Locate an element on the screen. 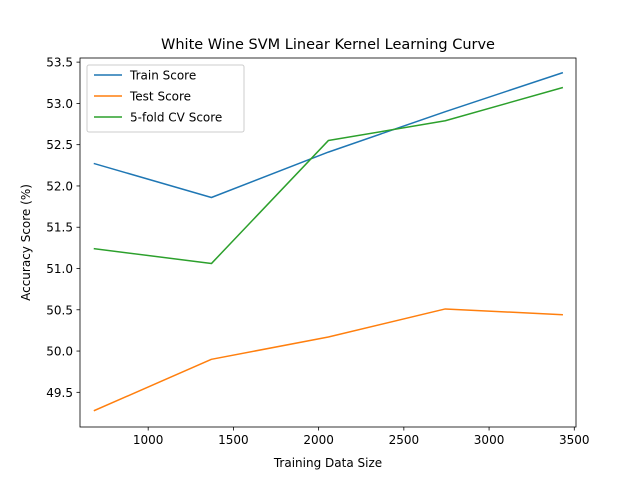 The width and height of the screenshot is (640, 480). y-tick-label: 50.0 is located at coordinates (59, 352).